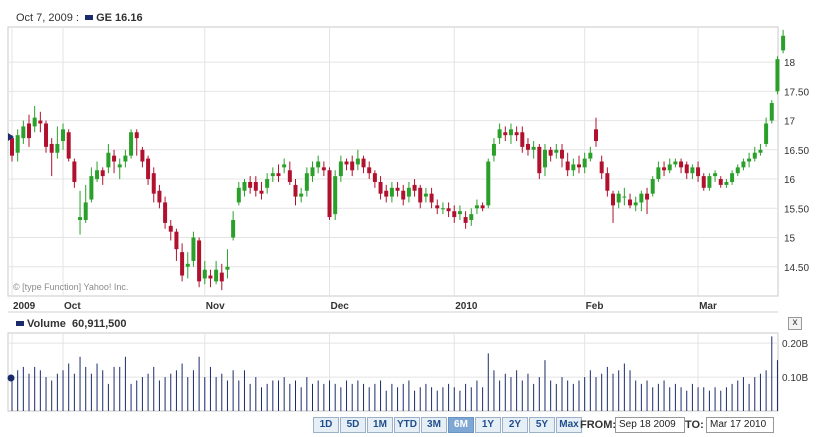  Describe the element at coordinates (407, 425) in the screenshot. I see `range-button-ytd: YTD` at that location.